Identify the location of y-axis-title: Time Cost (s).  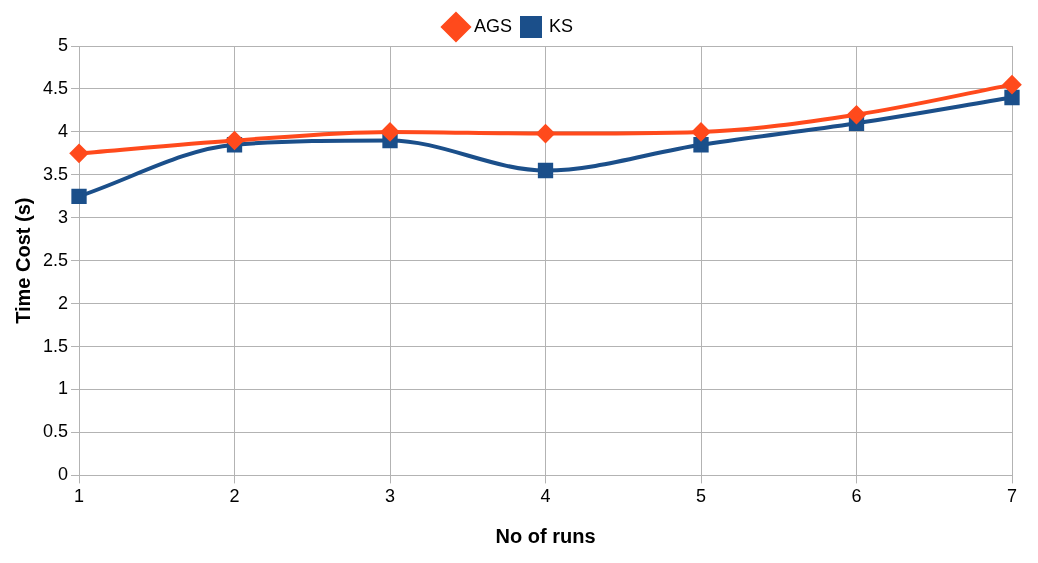
(22, 260).